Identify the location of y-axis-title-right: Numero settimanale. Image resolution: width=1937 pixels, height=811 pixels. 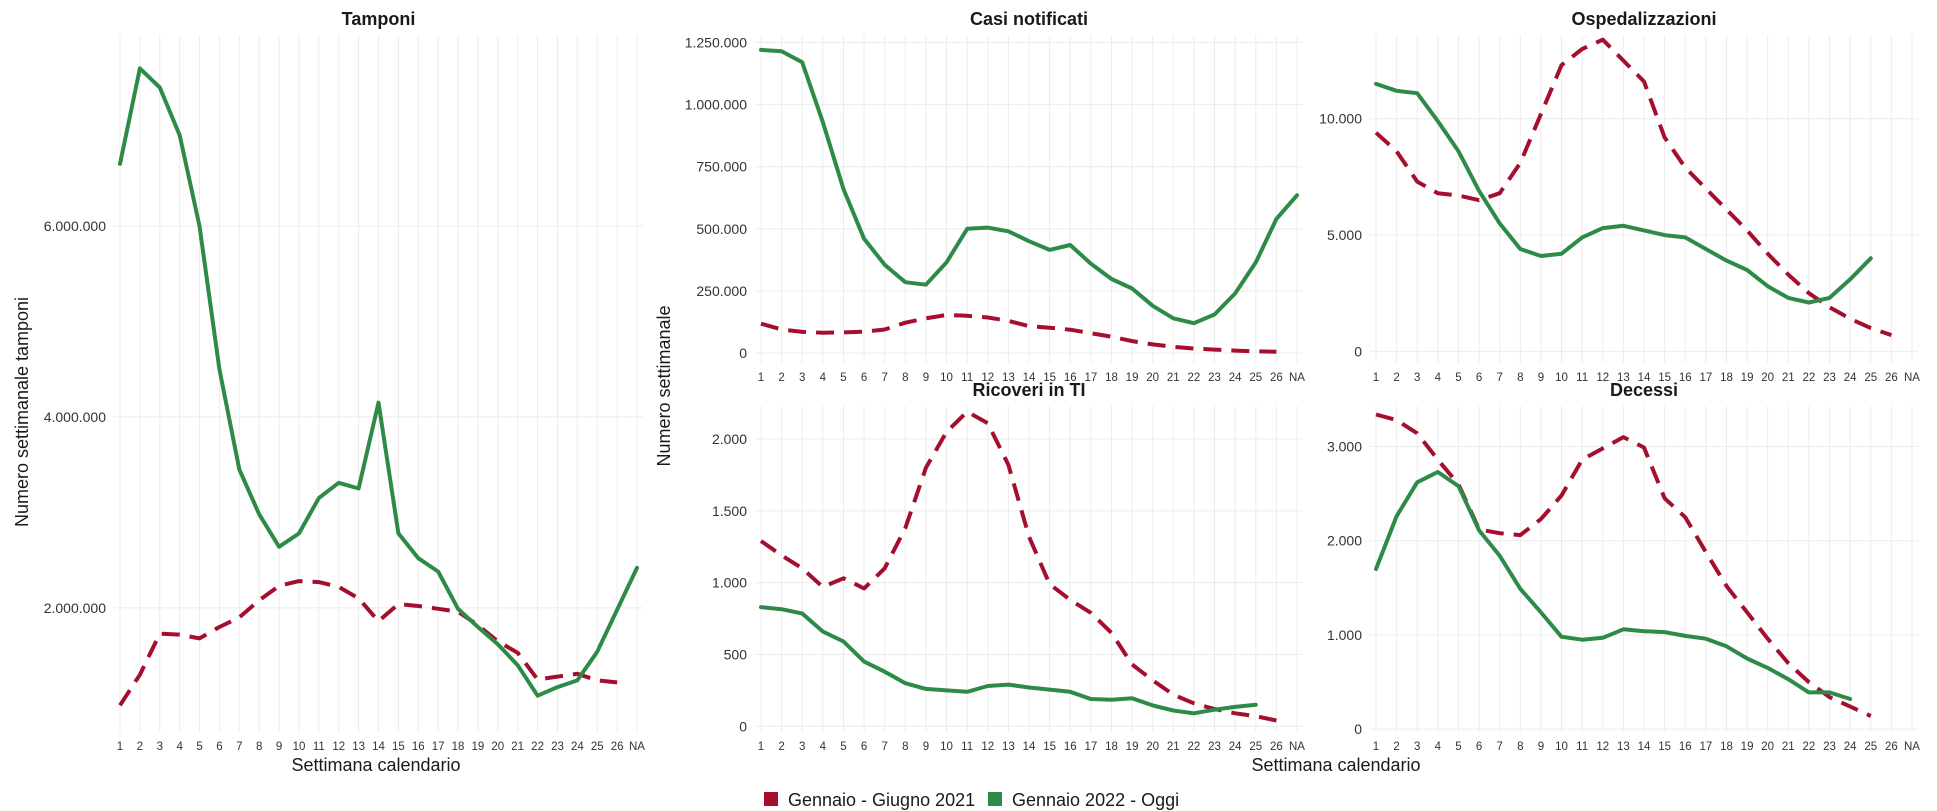
(664, 385).